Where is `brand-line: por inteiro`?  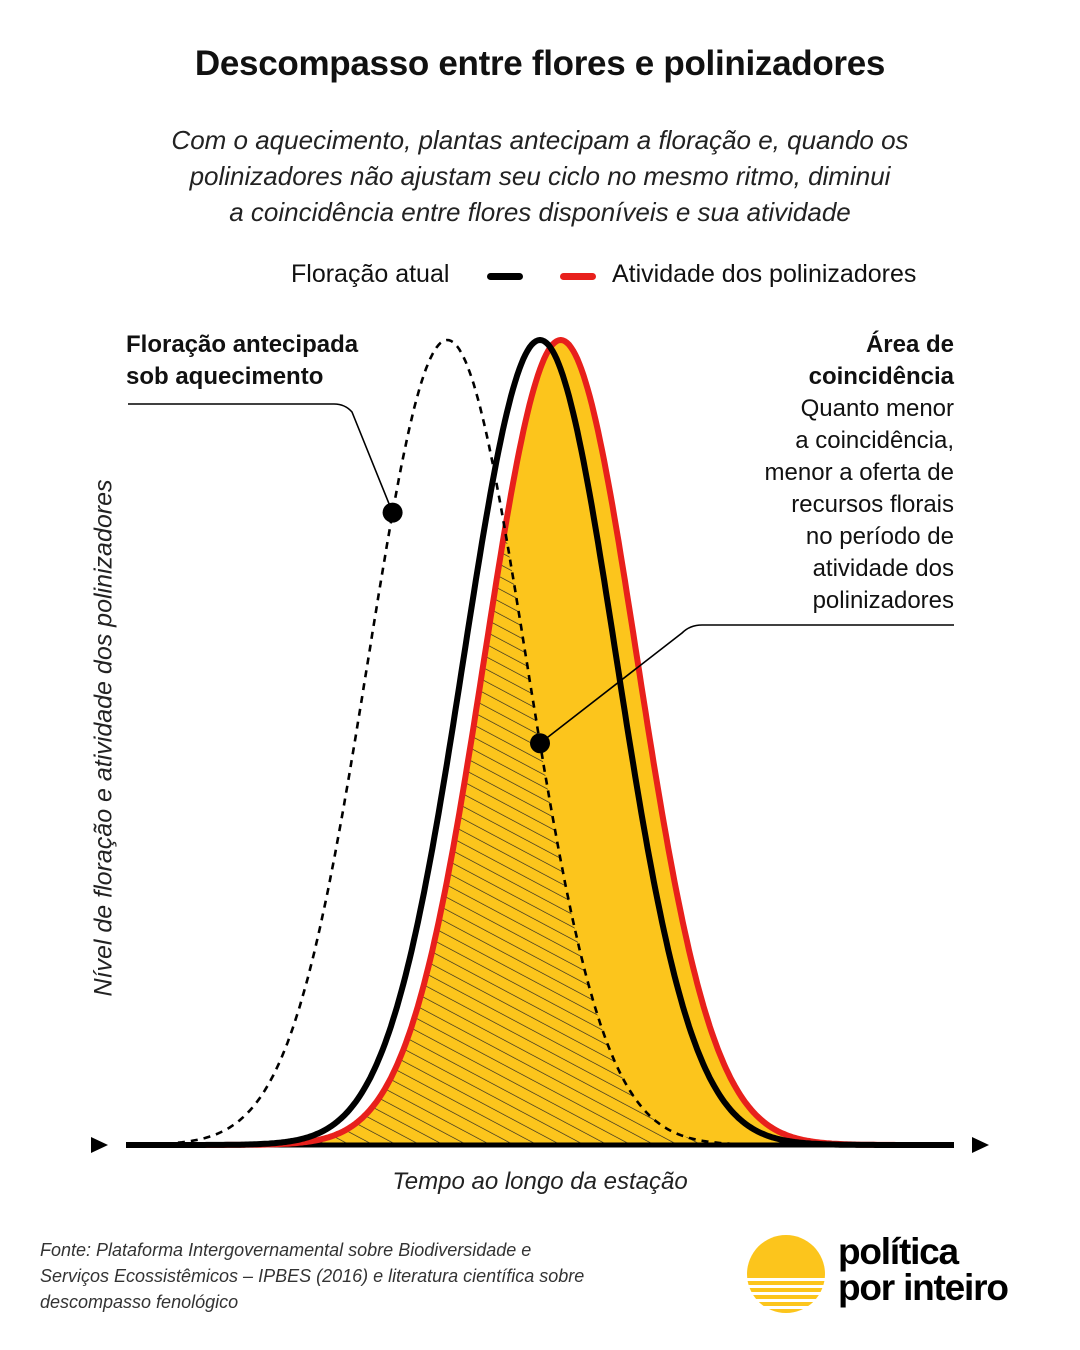
brand-line: por inteiro is located at coordinates (923, 1287).